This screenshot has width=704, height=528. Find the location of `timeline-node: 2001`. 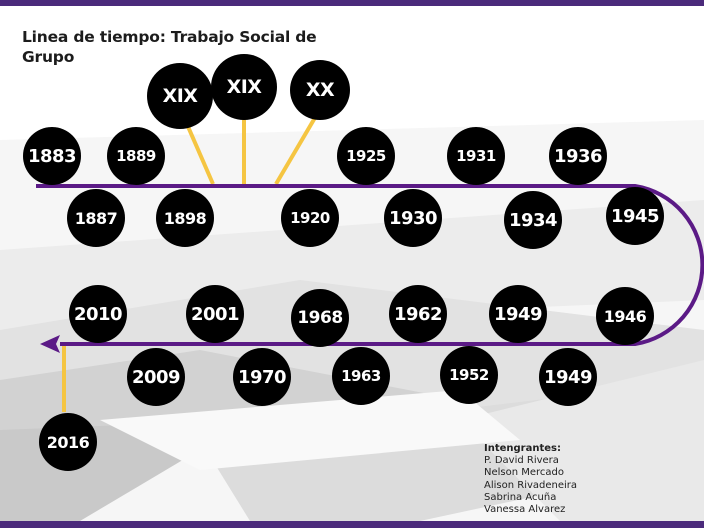

timeline-node: 2001 is located at coordinates (215, 314).